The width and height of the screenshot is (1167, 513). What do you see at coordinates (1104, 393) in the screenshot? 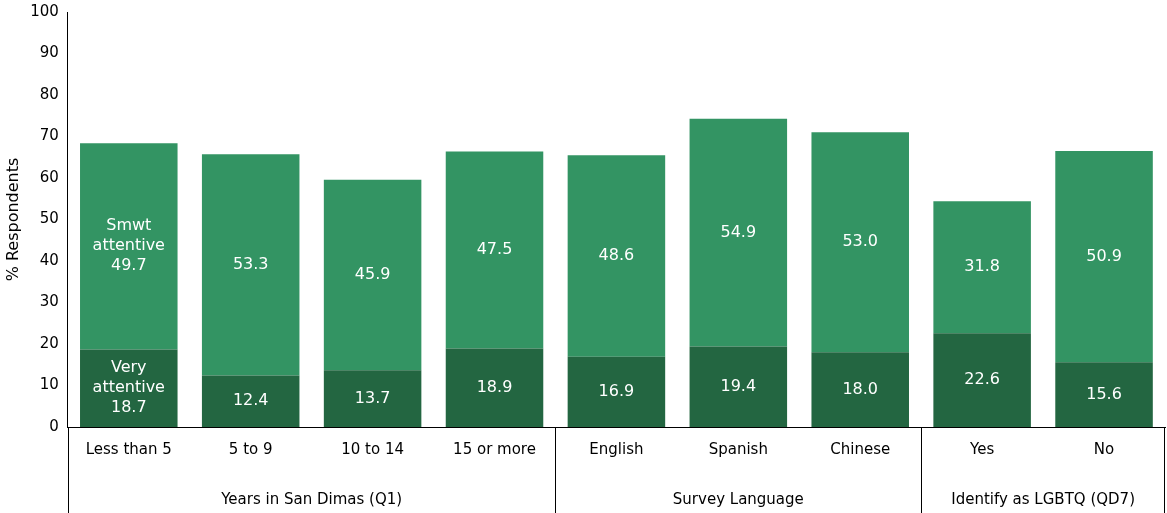
I see `data-label: 15.6` at bounding box center [1104, 393].